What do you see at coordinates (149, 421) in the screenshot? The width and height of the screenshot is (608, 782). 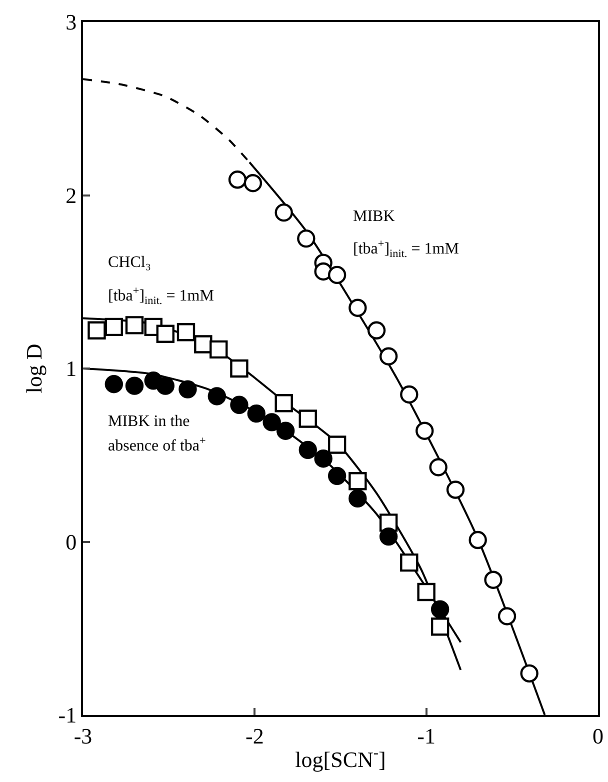 I see `annotation: MIBK in the` at bounding box center [149, 421].